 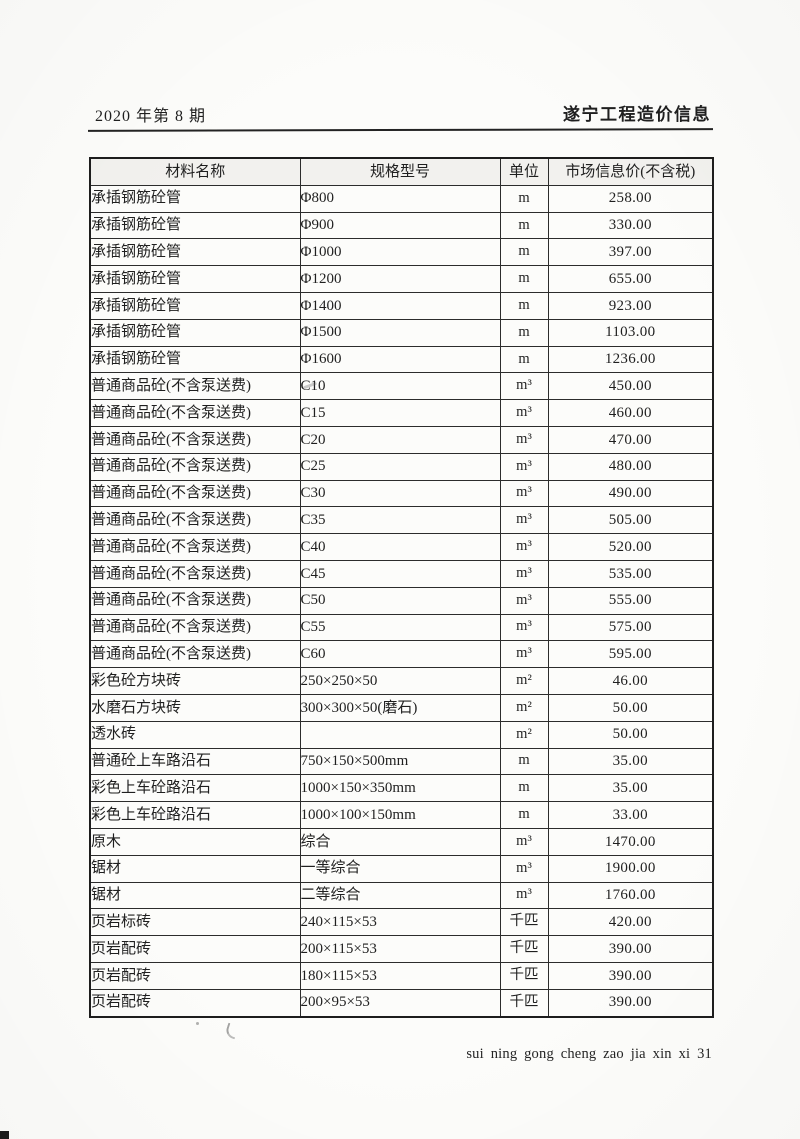 What do you see at coordinates (401, 493) in the screenshot?
I see `table-row: 普通商品砼(不含泵送费) C30 m³ 490.00` at bounding box center [401, 493].